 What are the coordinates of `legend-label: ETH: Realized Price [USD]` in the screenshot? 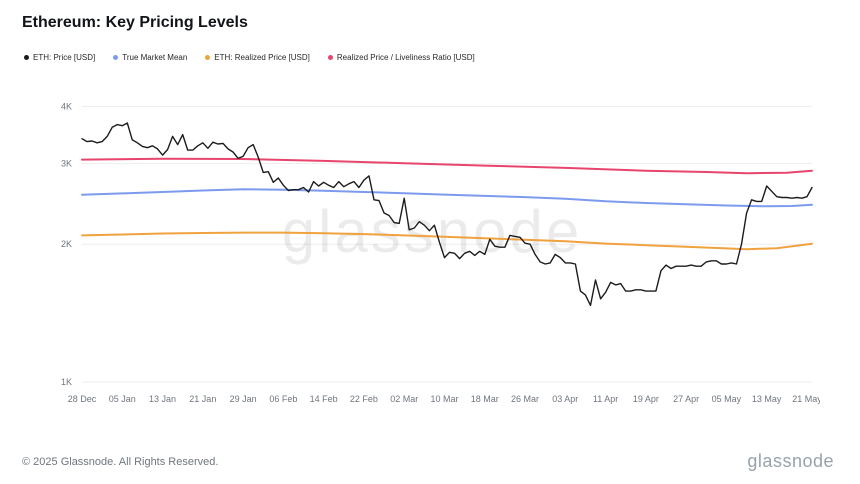 It's located at (262, 57).